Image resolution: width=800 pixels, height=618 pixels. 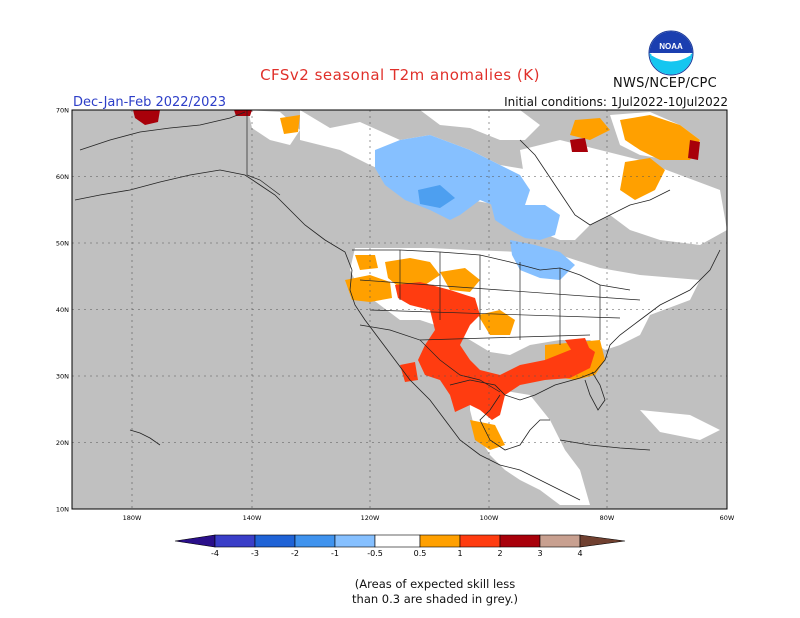 I want to click on lat-label: 20N, so click(x=62, y=443).